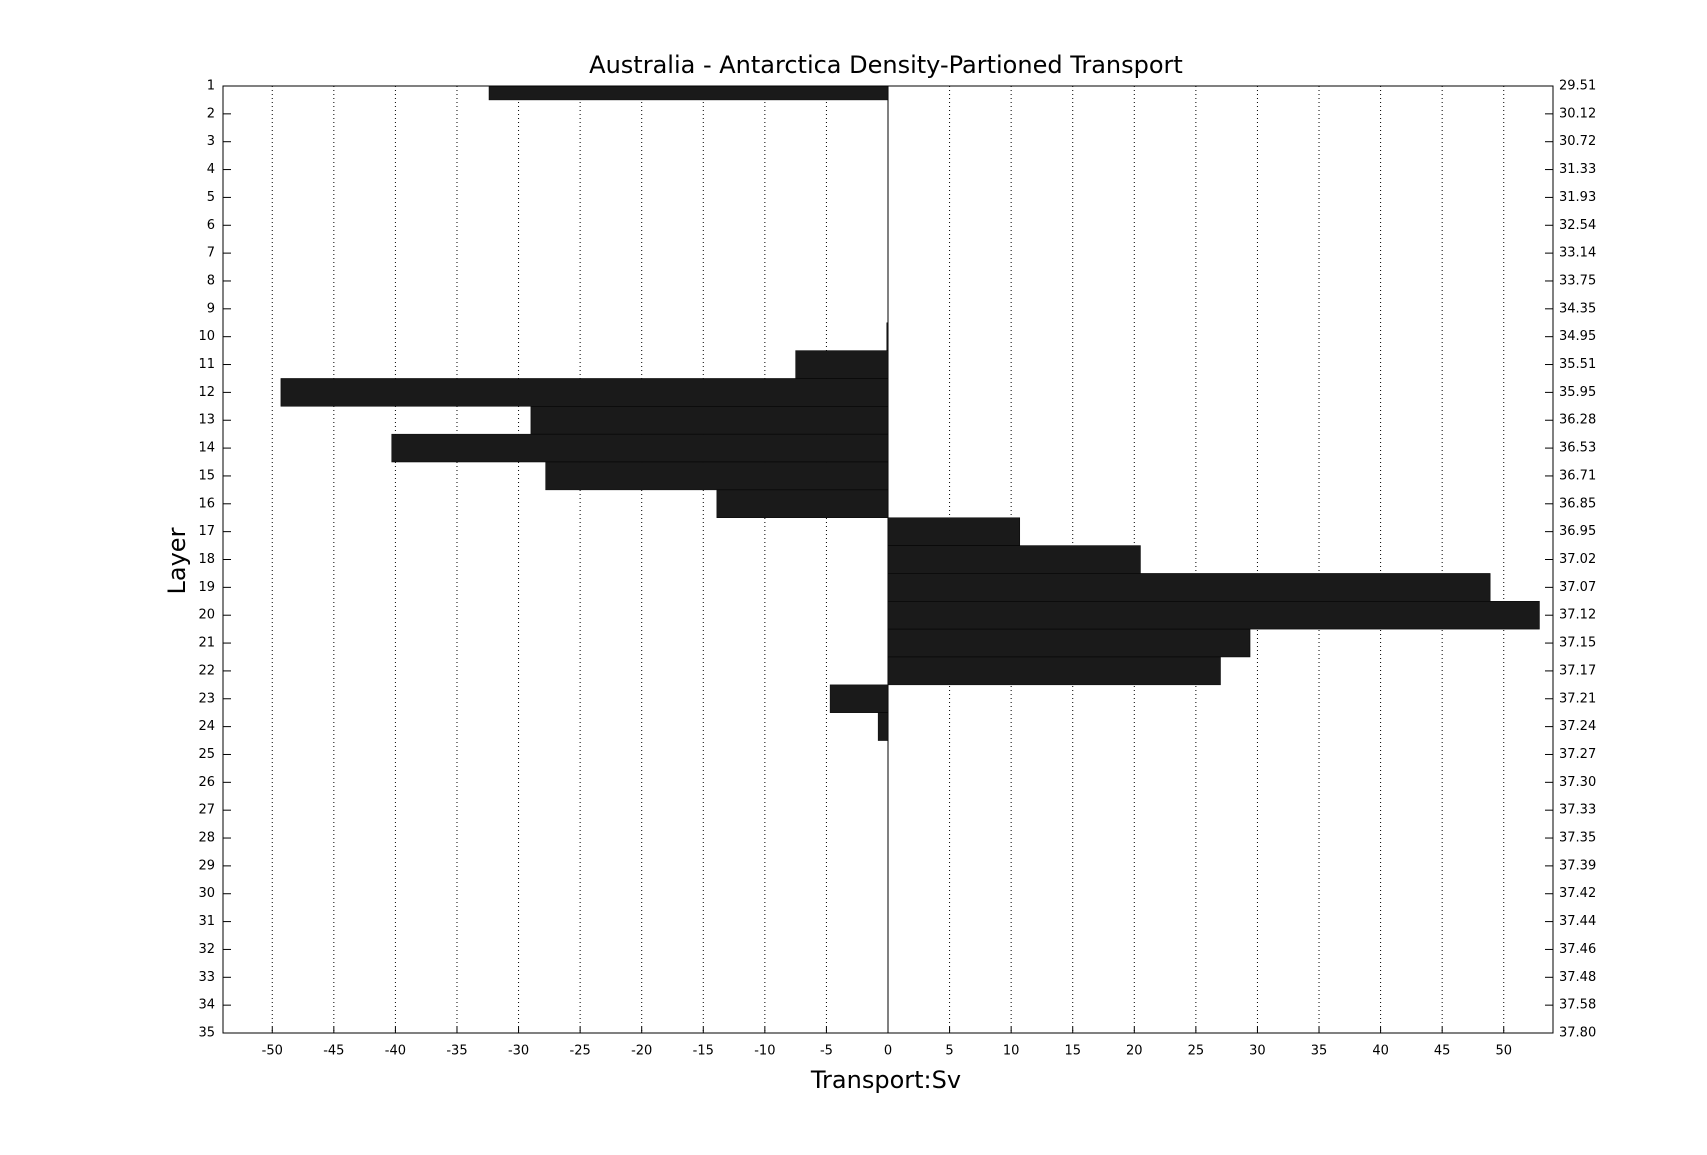 The height and width of the screenshot is (1155, 1707). What do you see at coordinates (206, 531) in the screenshot?
I see `y-tick-label: 17` at bounding box center [206, 531].